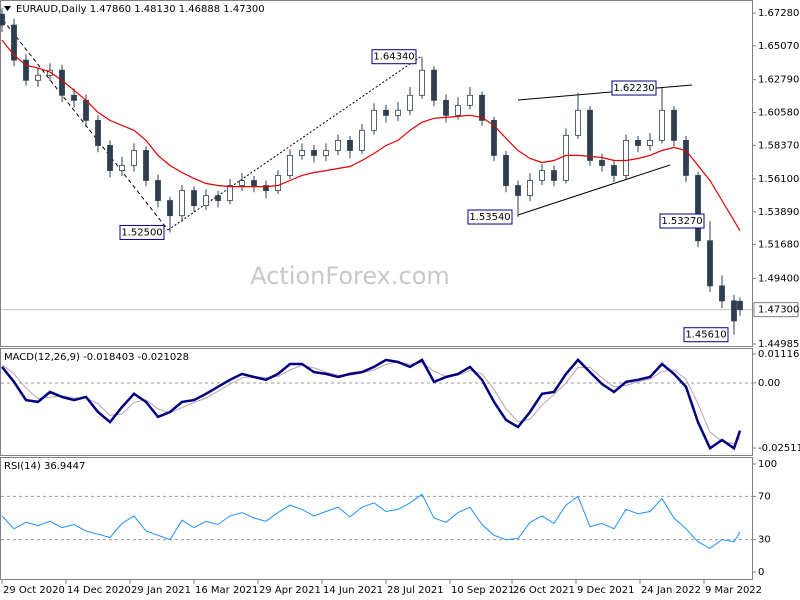  Describe the element at coordinates (606, 590) in the screenshot. I see `x-tick-label: 9 Dec 2021` at that location.